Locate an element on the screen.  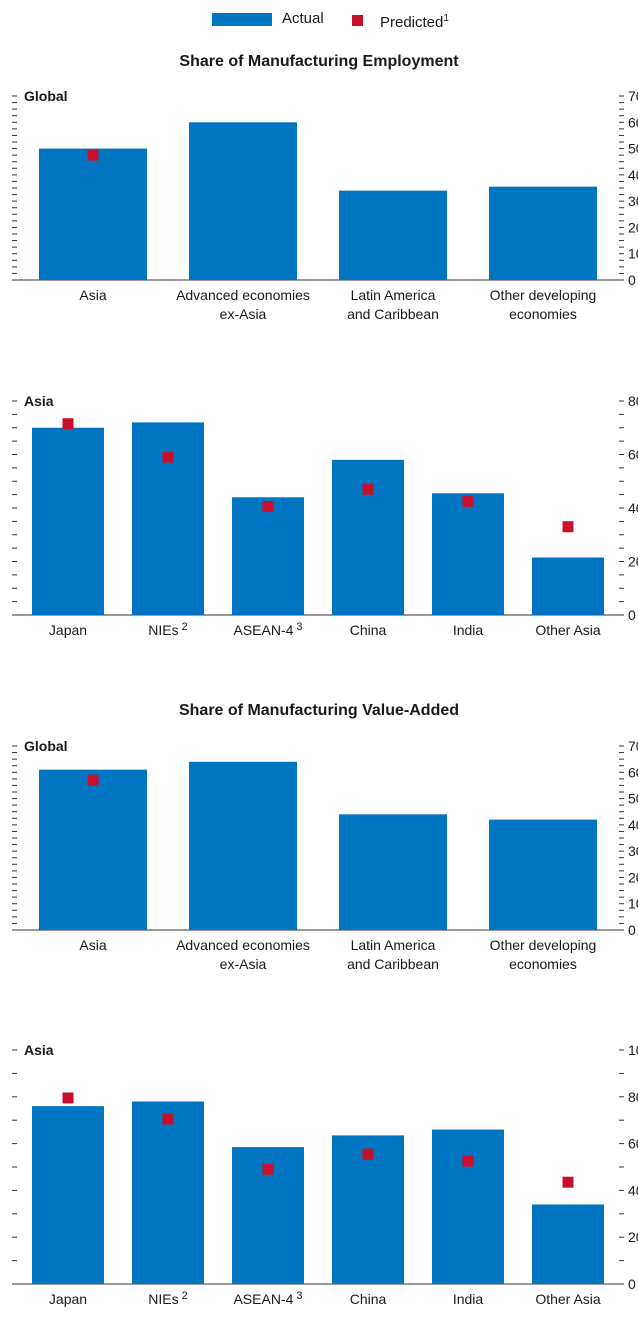
section-title-value-added: Share of Manufacturing Value-Added is located at coordinates (319, 710).